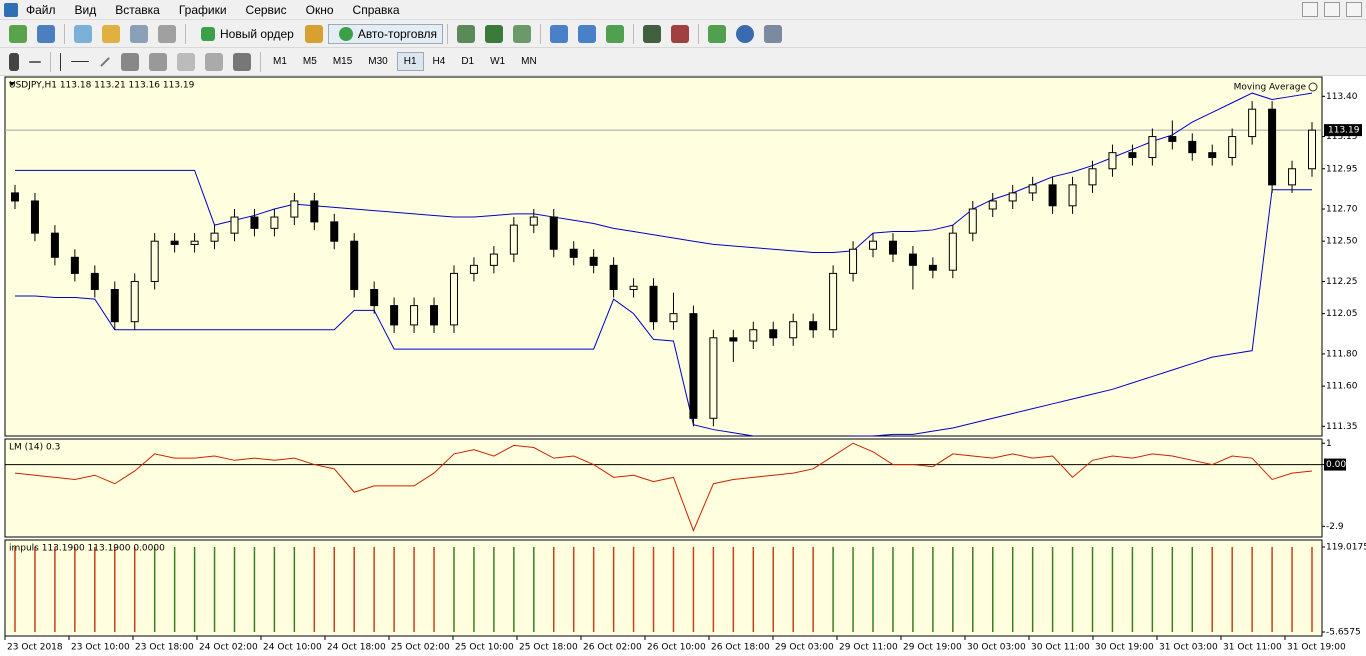 The image size is (1366, 656). Describe the element at coordinates (85, 9) in the screenshot. I see `menu-item: Вид` at that location.